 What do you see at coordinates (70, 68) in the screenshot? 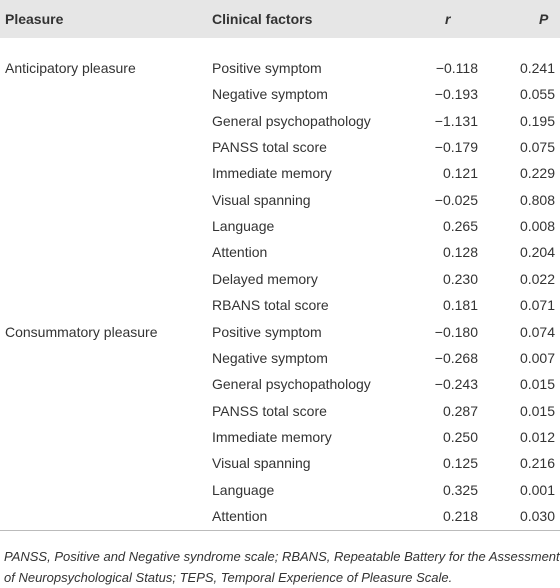
I see `pleasure-cell: Anticipatory pleasure` at bounding box center [70, 68].